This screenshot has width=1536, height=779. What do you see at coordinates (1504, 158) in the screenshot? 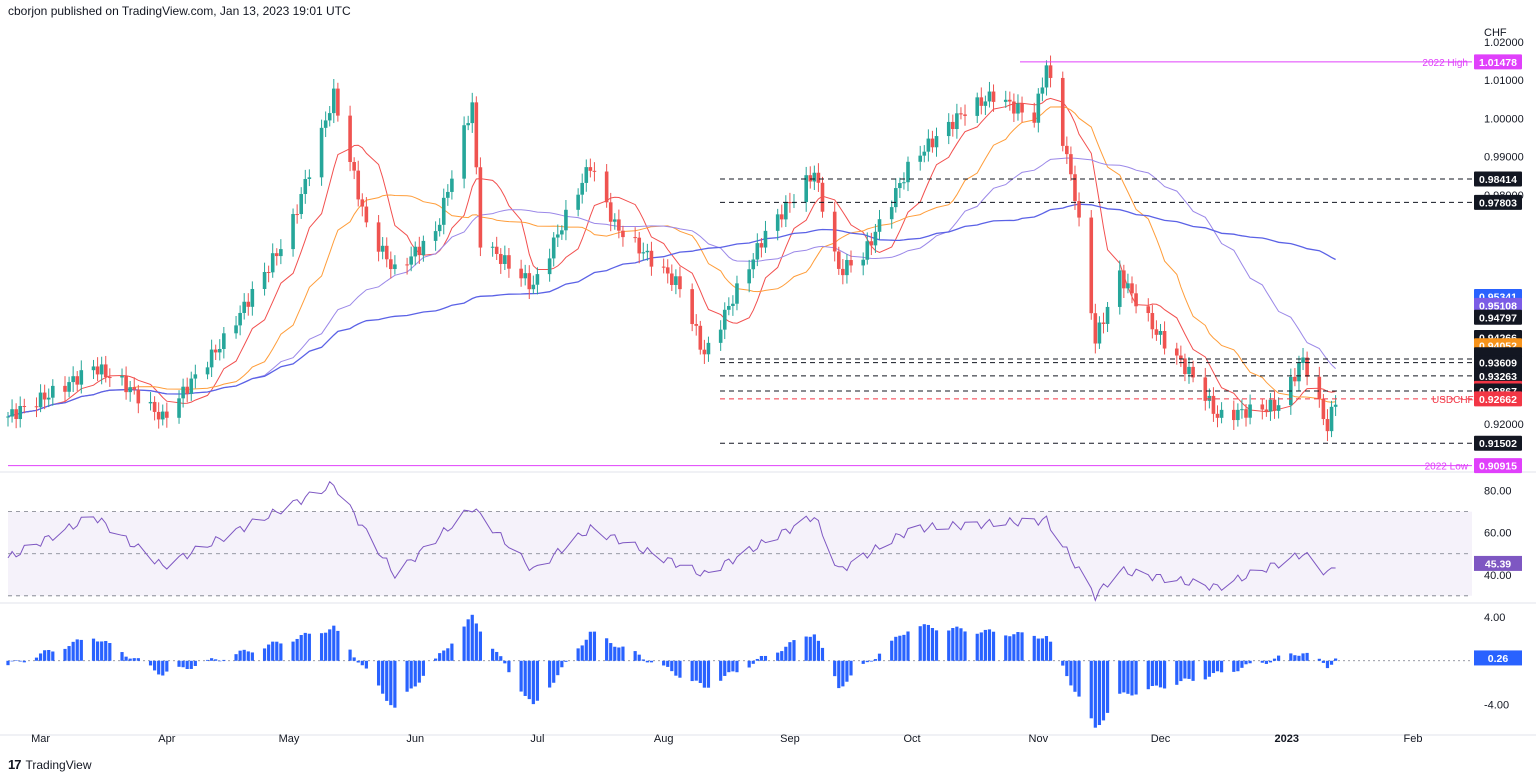
I see `price-axis-tick-label: 0.99000` at bounding box center [1504, 158].